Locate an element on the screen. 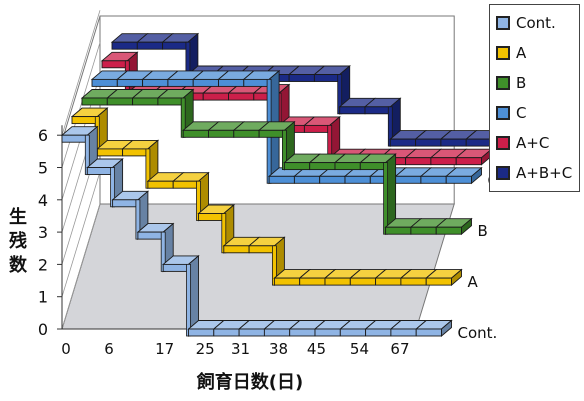  series-end-label: Cont. is located at coordinates (478, 333).